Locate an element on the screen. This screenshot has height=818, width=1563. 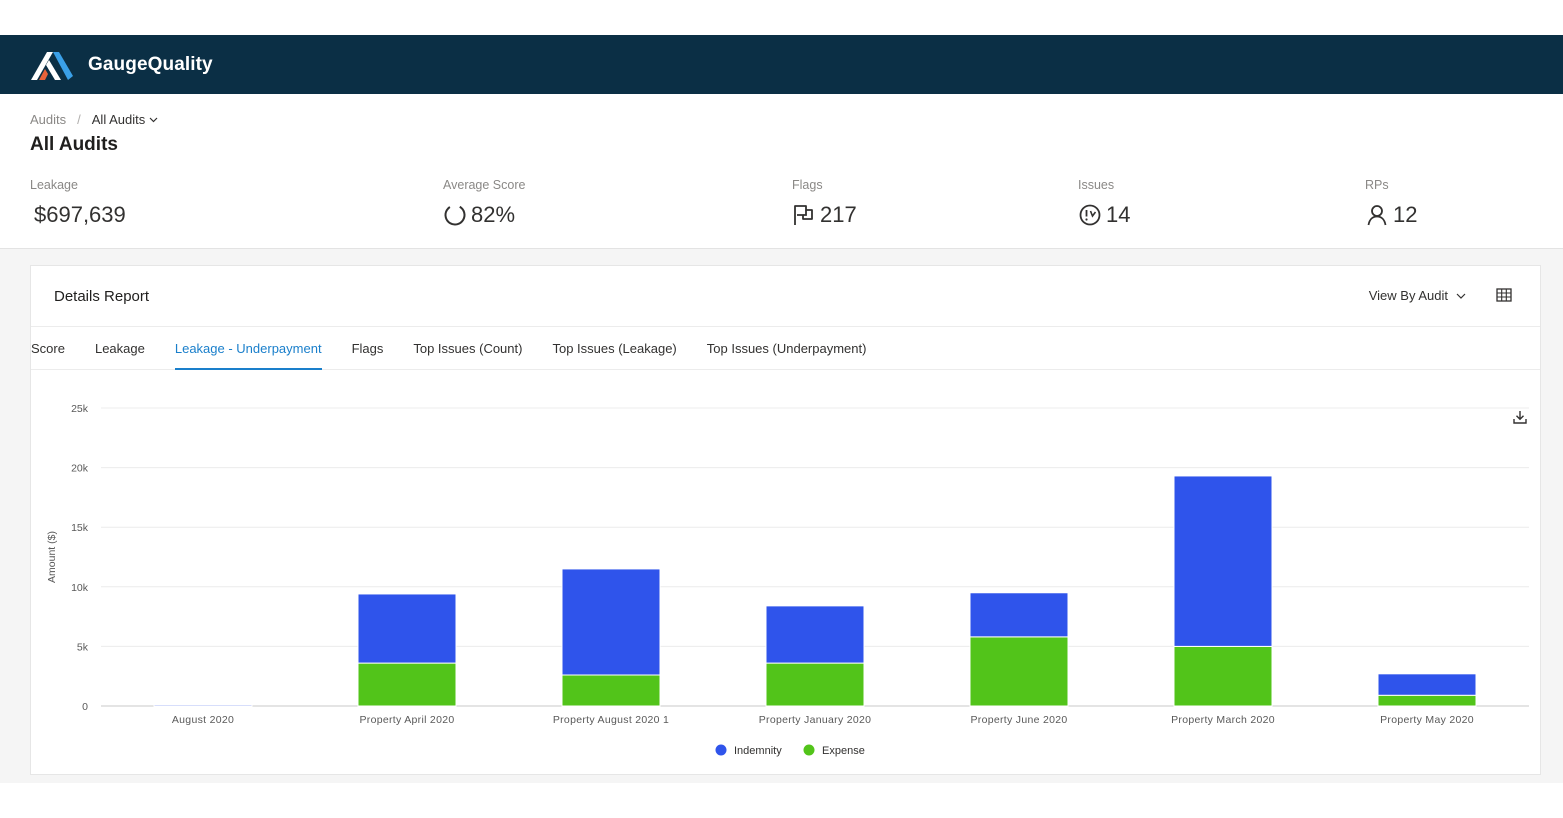
stat-value: $697,639 is located at coordinates (80, 214).